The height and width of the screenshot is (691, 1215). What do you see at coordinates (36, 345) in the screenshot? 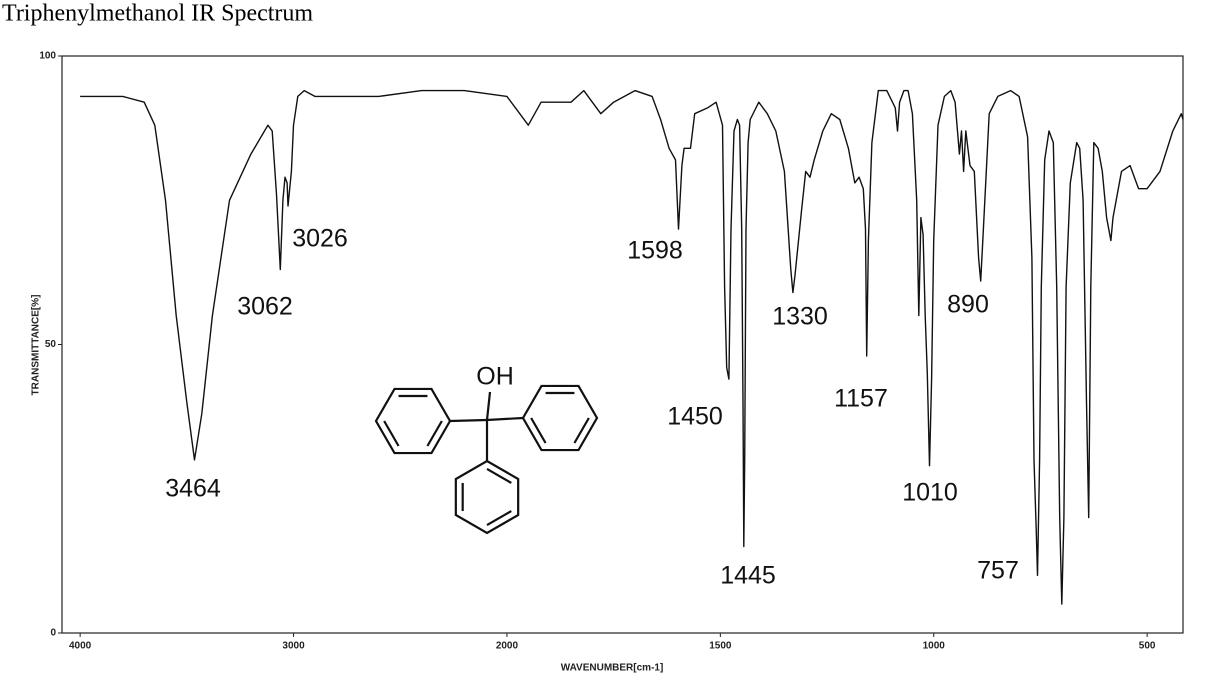
I see `y-axis-label: TRANSMITTANCE[%]` at bounding box center [36, 345].